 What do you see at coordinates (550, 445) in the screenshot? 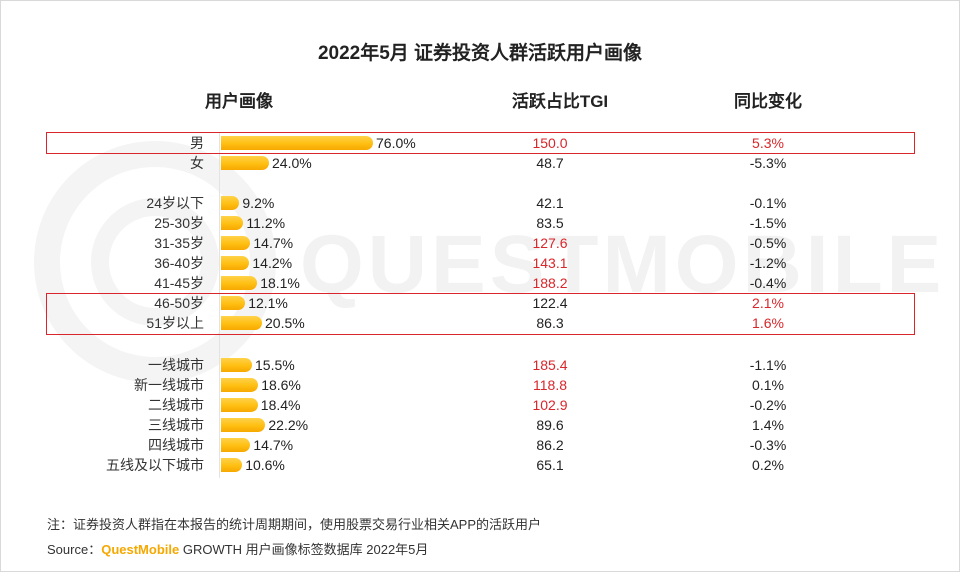
I see `tgi-value: 86.2` at bounding box center [550, 445].